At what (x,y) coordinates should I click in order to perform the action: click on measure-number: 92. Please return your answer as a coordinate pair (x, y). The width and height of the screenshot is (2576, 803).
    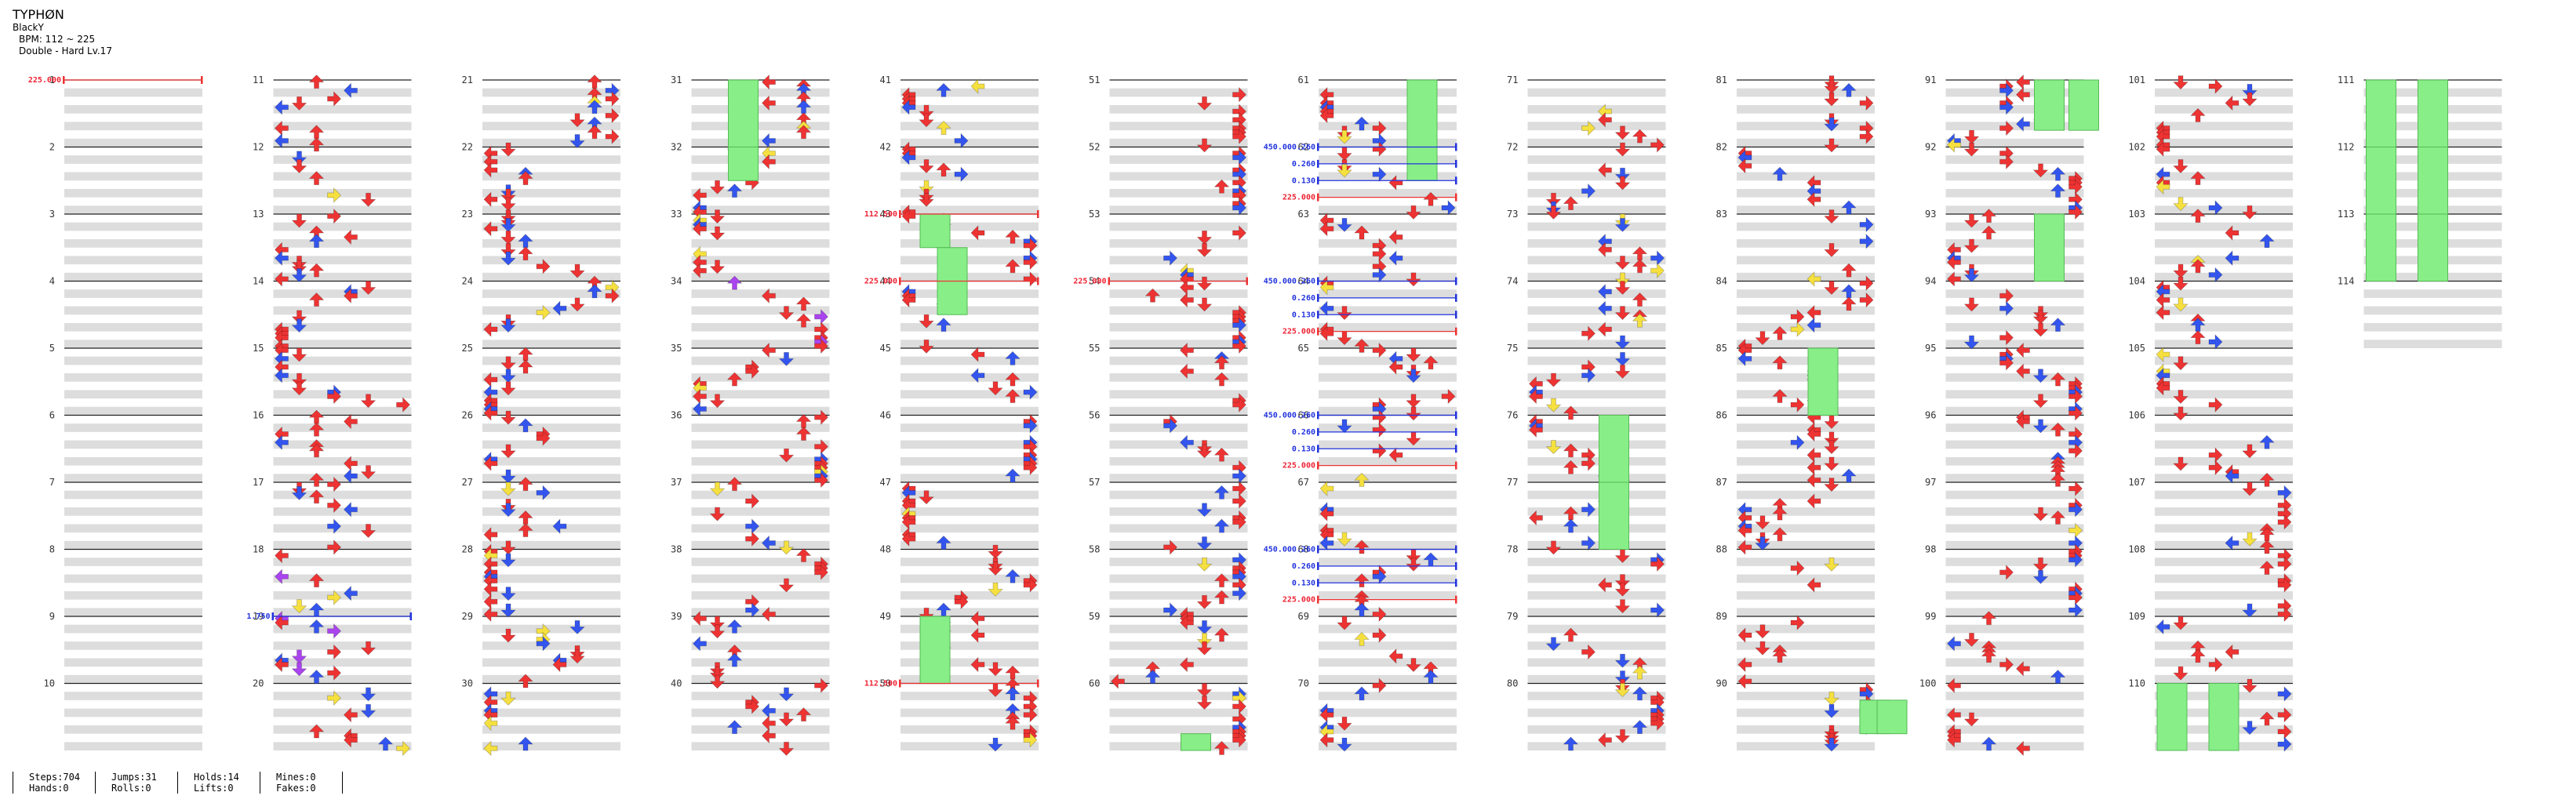
    Looking at the image, I should click on (1930, 147).